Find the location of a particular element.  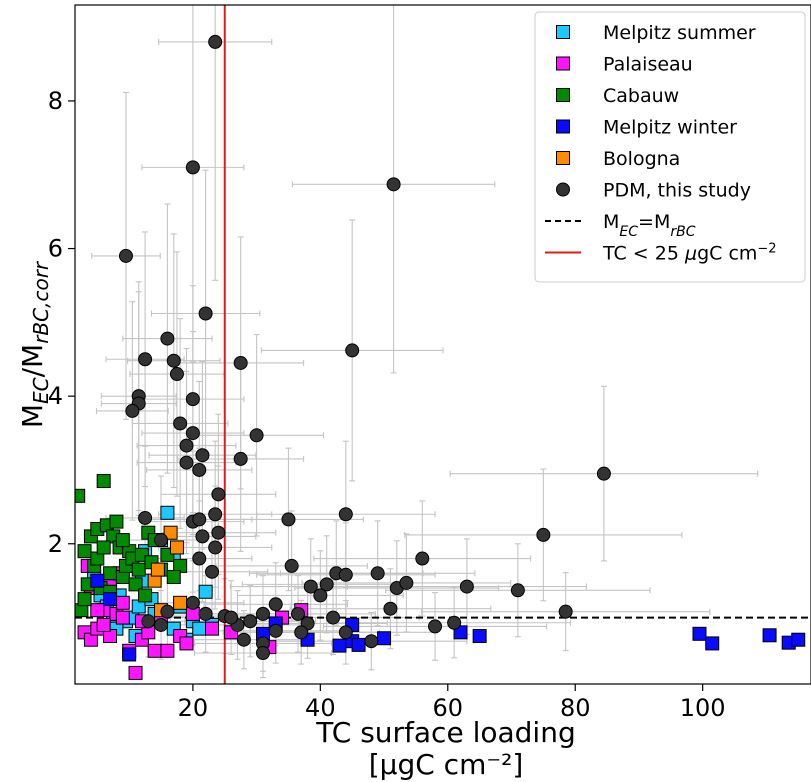

legend-item: Palaiseau is located at coordinates (624, 65).